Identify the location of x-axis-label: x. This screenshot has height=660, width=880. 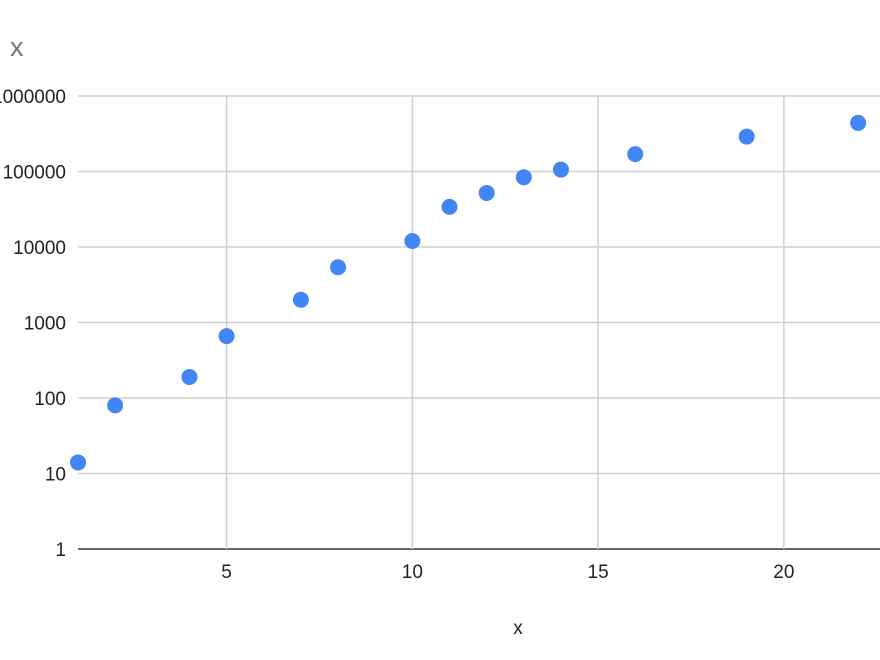
(518, 628).